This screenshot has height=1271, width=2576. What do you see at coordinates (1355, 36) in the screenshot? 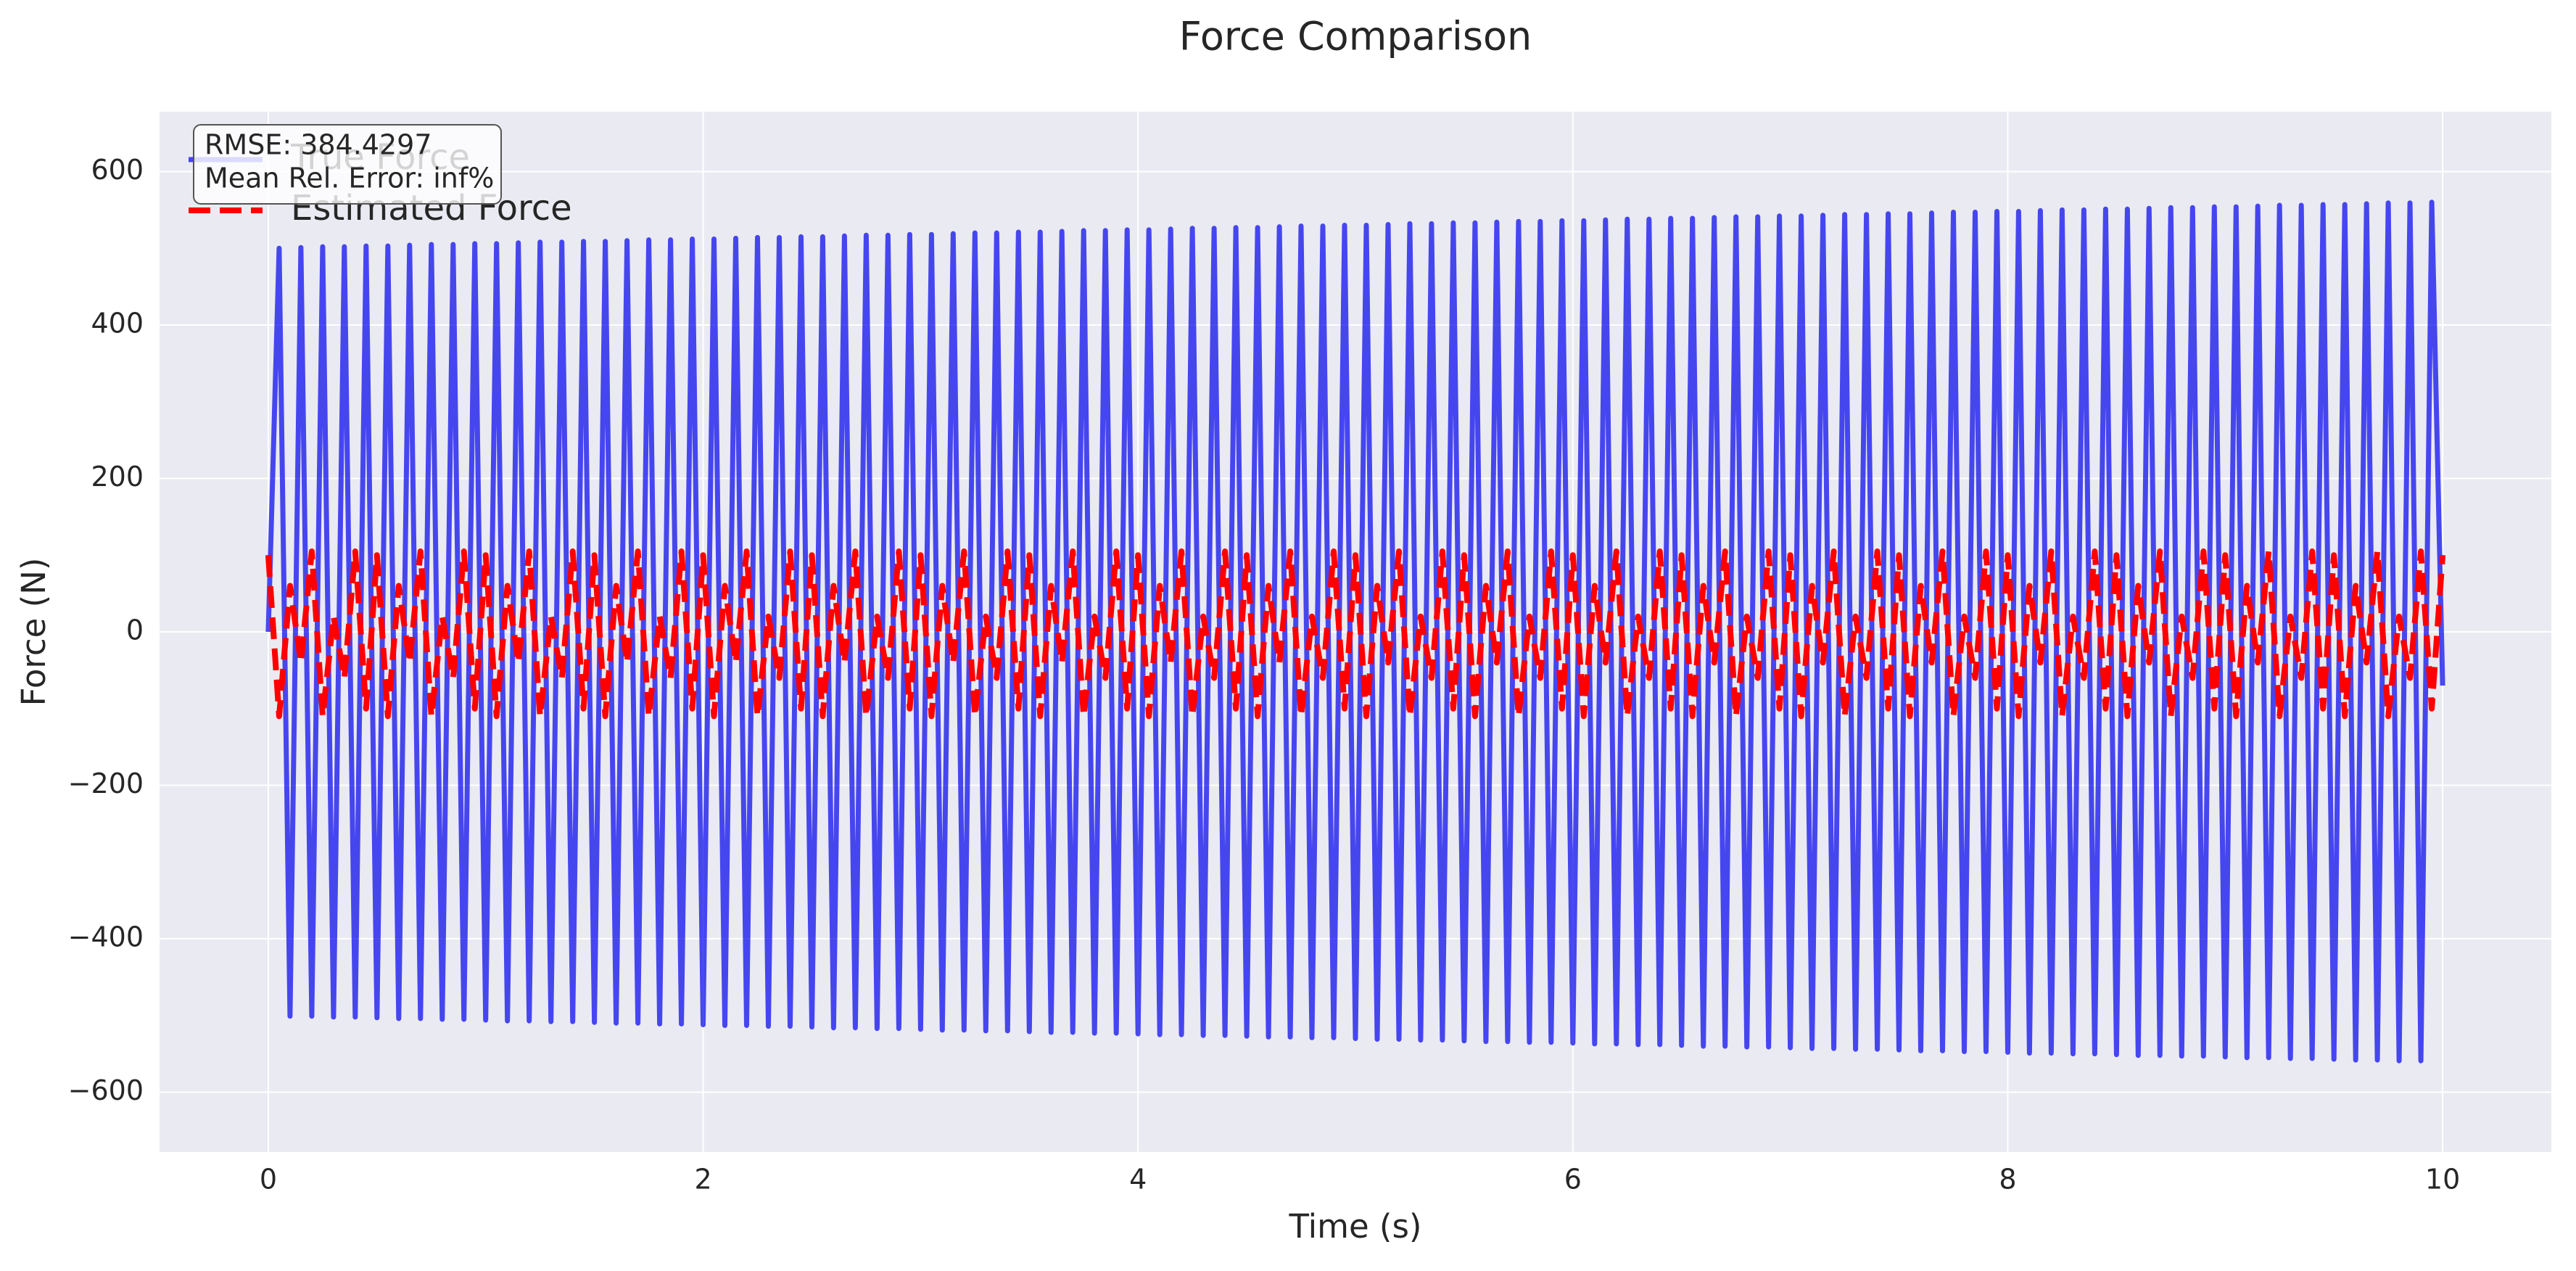
I see `chart-title: Force Comparison` at bounding box center [1355, 36].